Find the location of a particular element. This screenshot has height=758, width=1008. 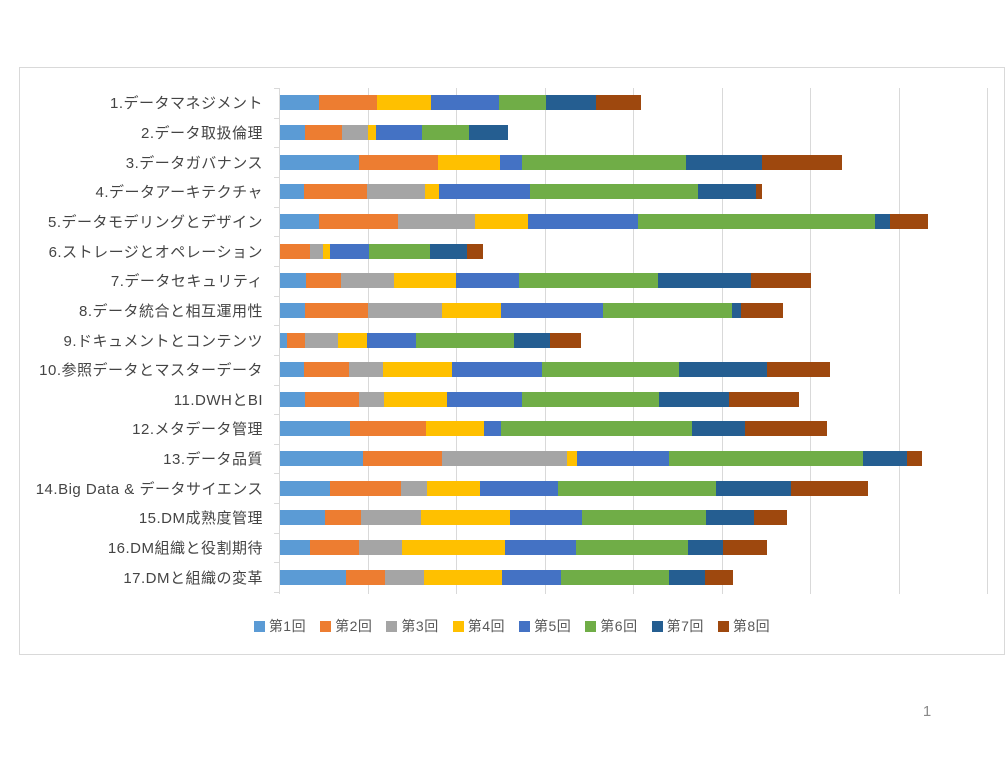

legend-item: 第2回 is located at coordinates (346, 626).